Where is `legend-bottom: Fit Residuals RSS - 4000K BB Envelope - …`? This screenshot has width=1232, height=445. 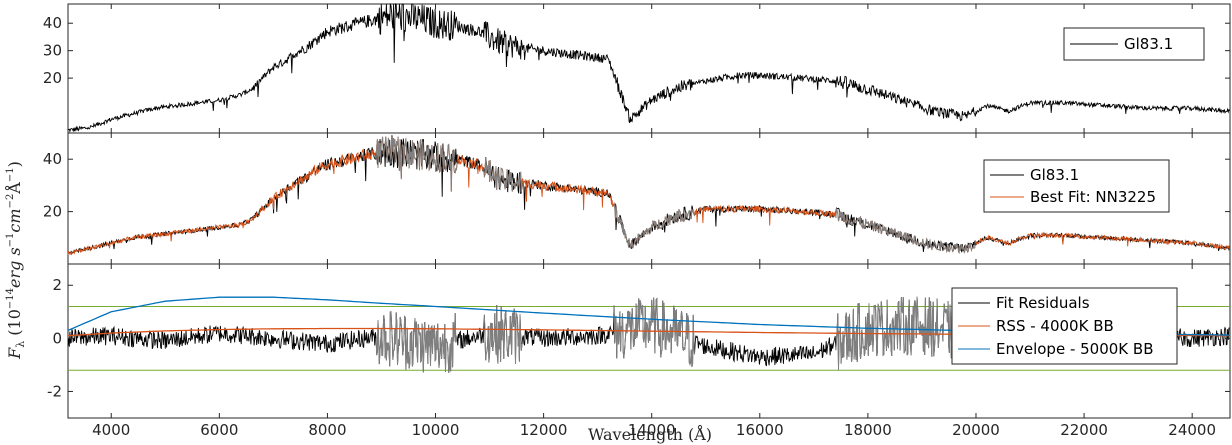
legend-bottom: Fit Residuals RSS - 4000K BB Envelope - … is located at coordinates (1064, 326).